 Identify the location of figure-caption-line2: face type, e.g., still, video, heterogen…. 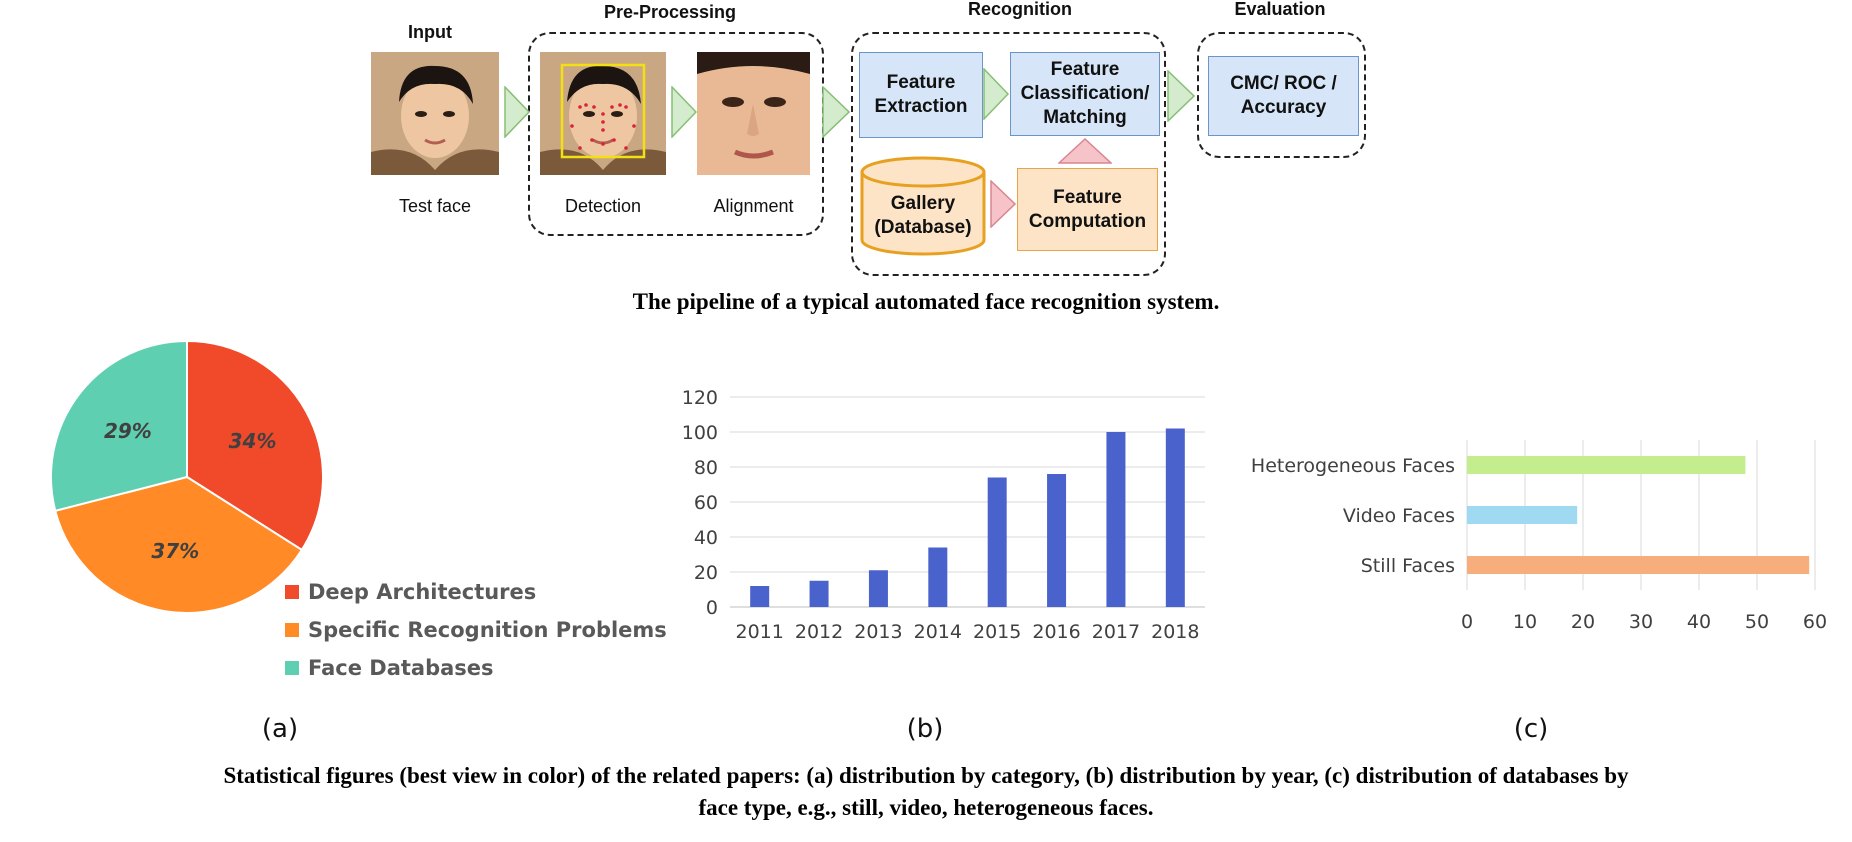
(926, 807).